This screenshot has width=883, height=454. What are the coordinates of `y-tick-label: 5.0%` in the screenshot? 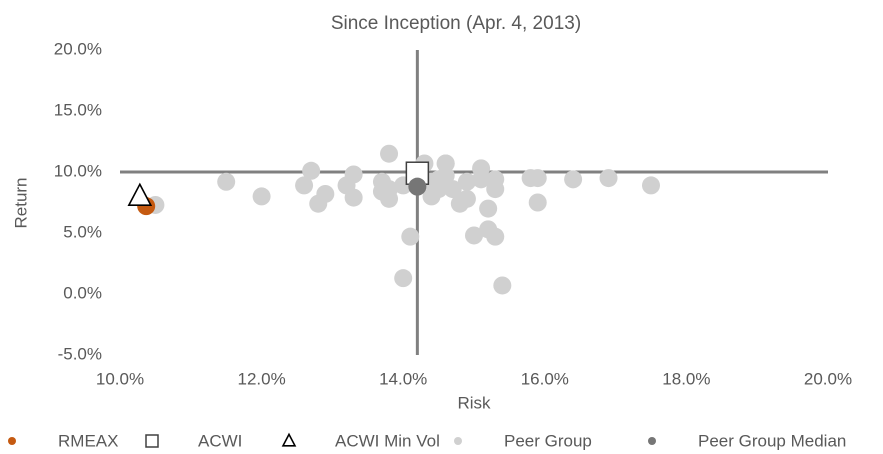 It's located at (82, 231).